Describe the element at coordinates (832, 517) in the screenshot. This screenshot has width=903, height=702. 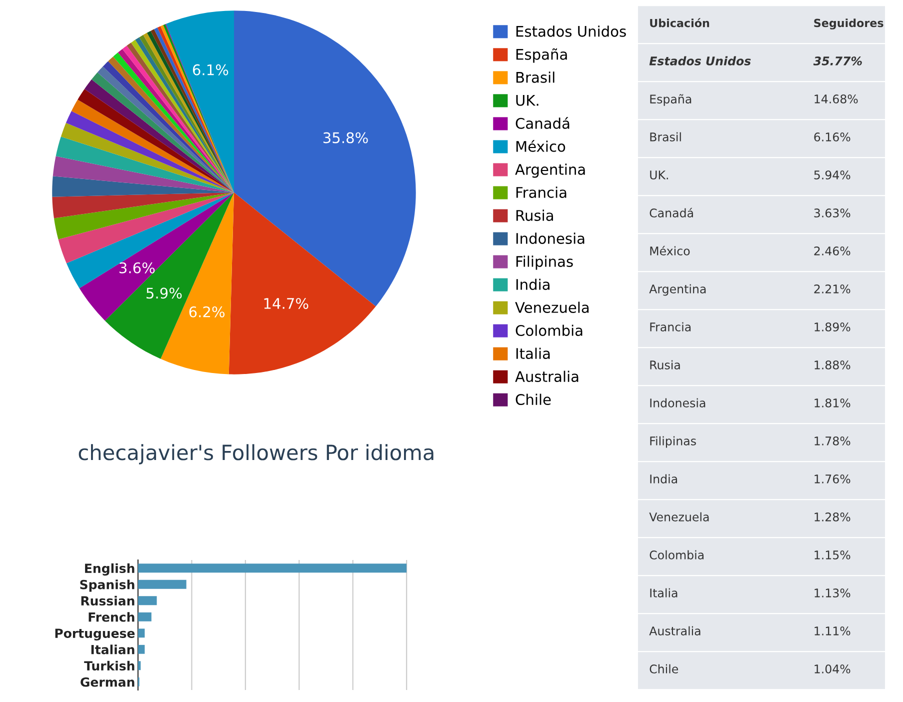
I see `text: 1.28%` at that location.